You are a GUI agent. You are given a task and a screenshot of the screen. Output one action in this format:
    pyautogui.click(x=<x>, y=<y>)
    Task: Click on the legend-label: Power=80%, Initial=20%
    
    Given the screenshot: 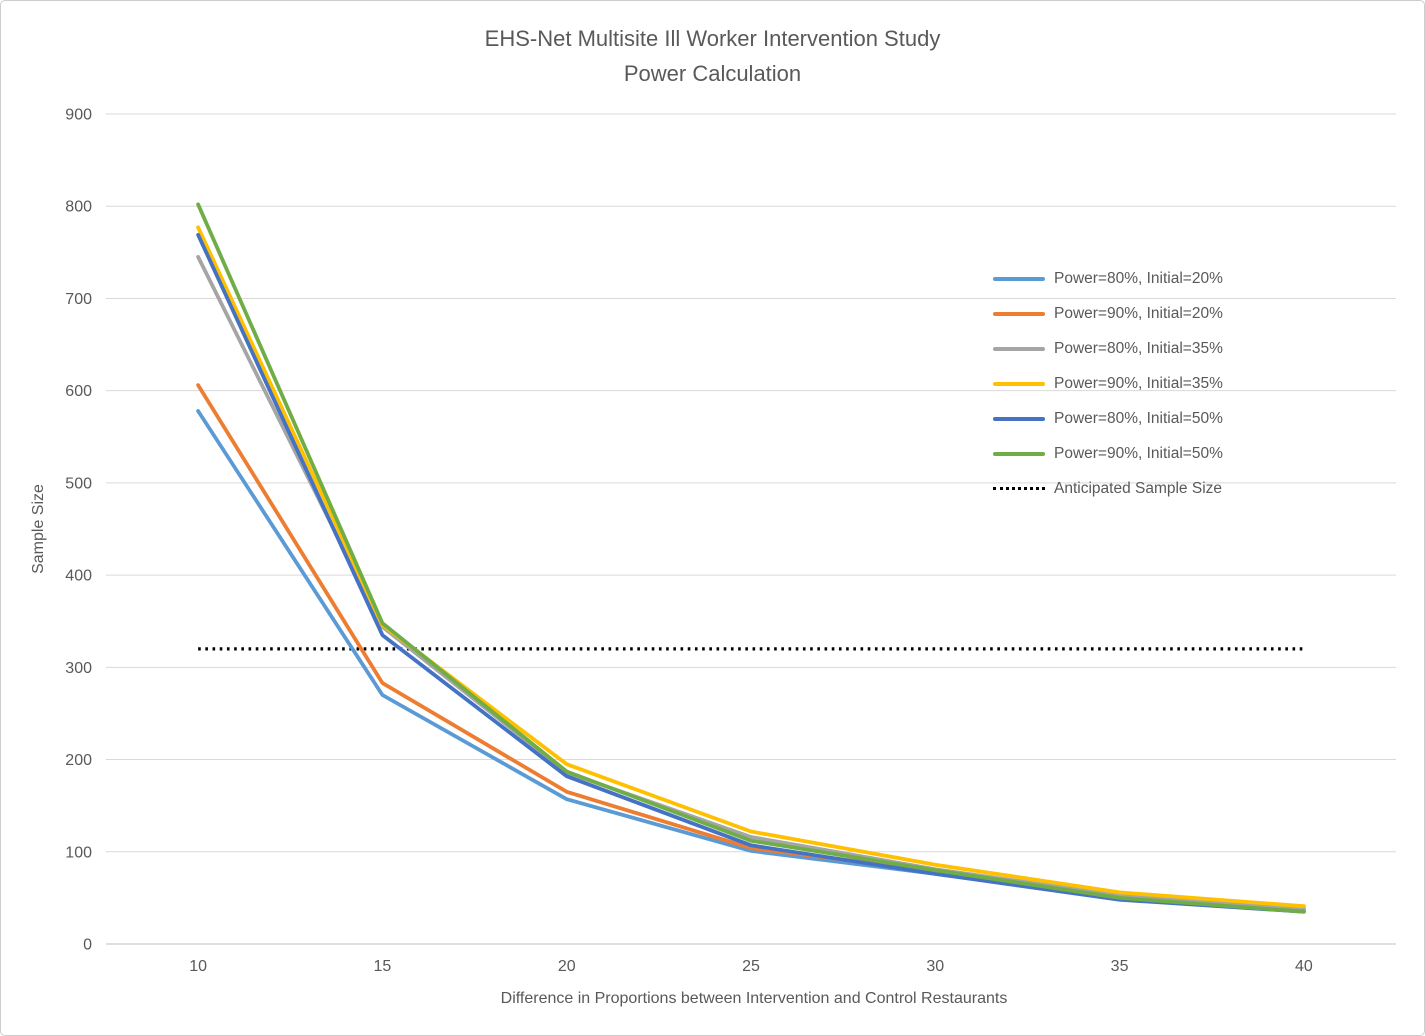 What is the action you would take?
    pyautogui.click(x=1138, y=278)
    